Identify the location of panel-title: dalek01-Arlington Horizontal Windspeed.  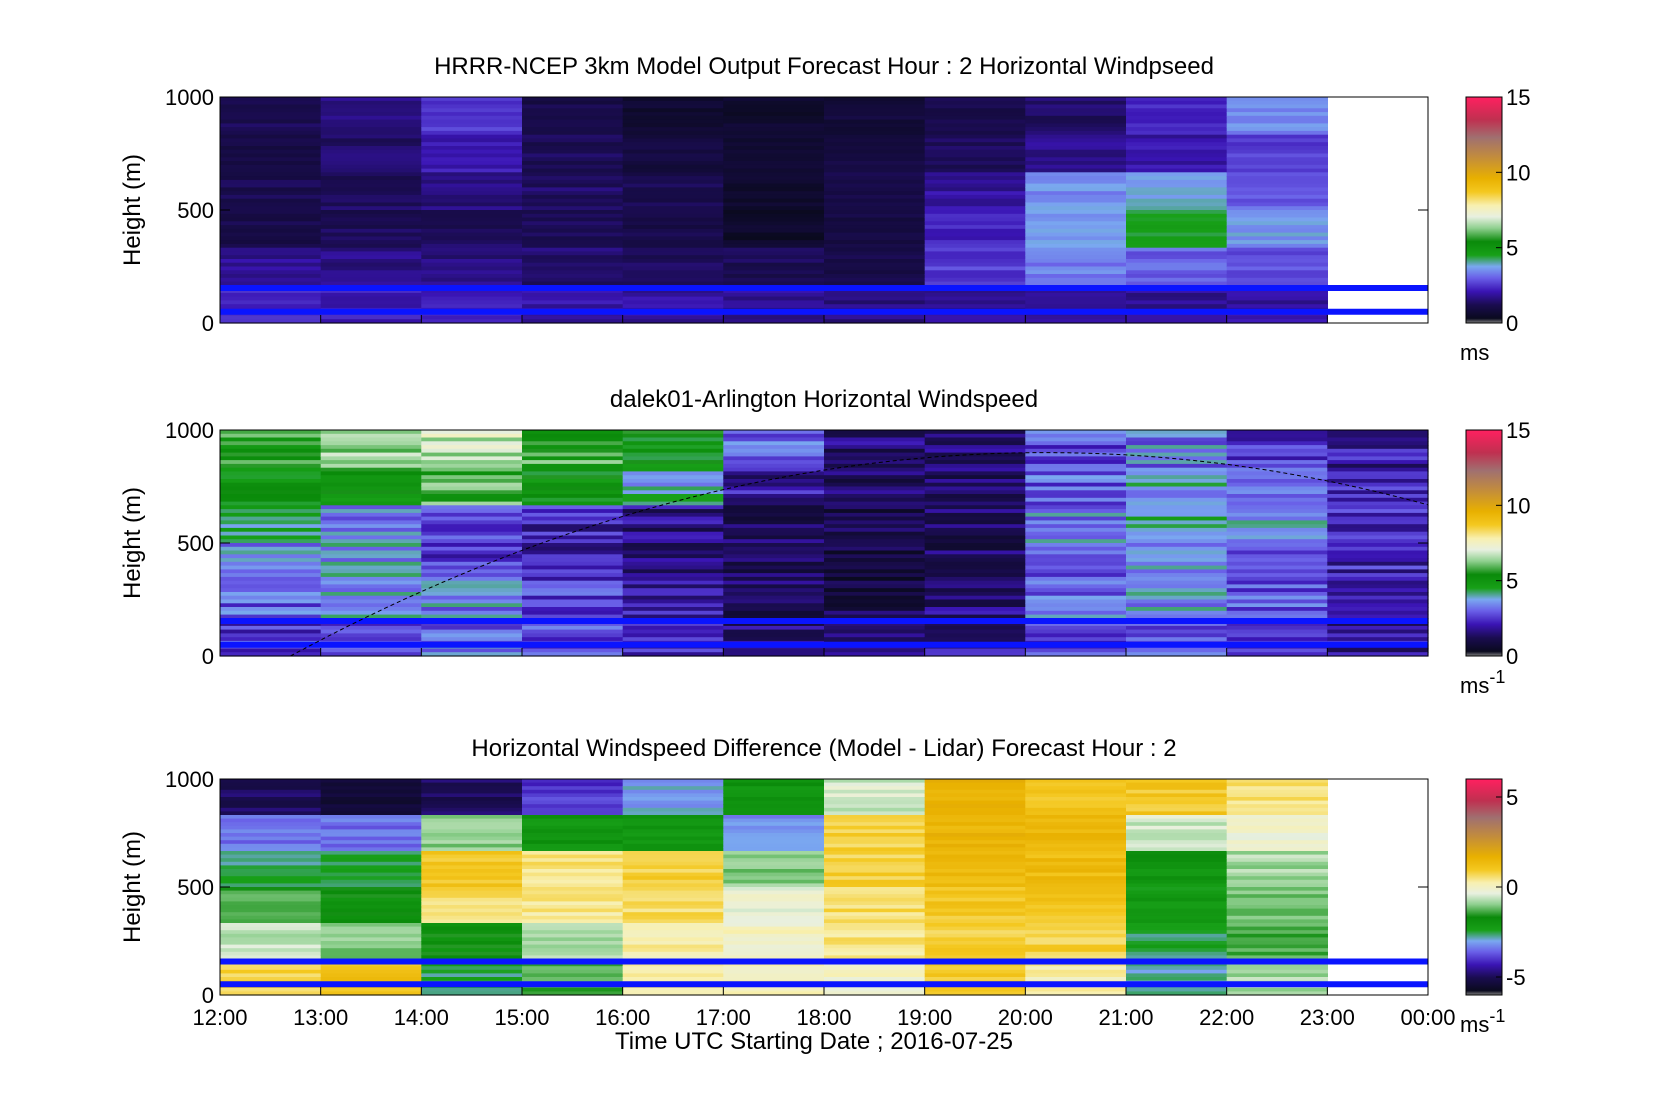
(824, 399).